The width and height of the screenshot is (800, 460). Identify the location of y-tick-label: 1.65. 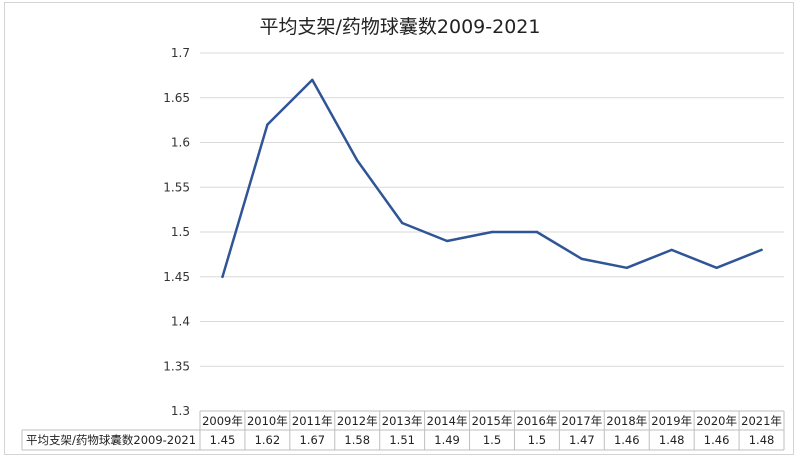
(176, 98).